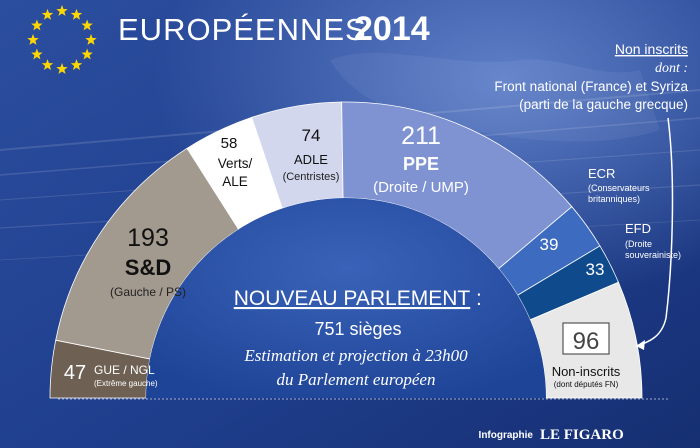  What do you see at coordinates (638, 228) in the screenshot?
I see `label-efd-abbr: EFD` at bounding box center [638, 228].